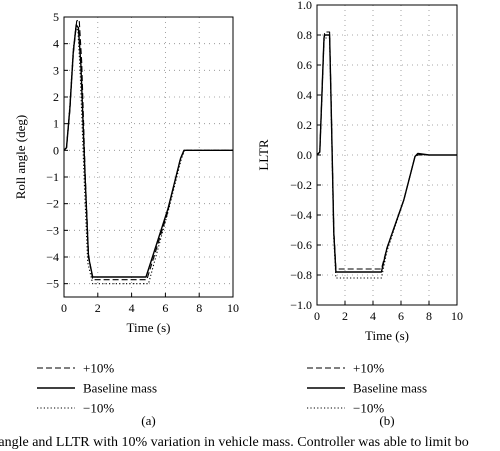 This screenshot has width=500, height=451. I want to click on y-tick-label: 5, so click(56, 17).